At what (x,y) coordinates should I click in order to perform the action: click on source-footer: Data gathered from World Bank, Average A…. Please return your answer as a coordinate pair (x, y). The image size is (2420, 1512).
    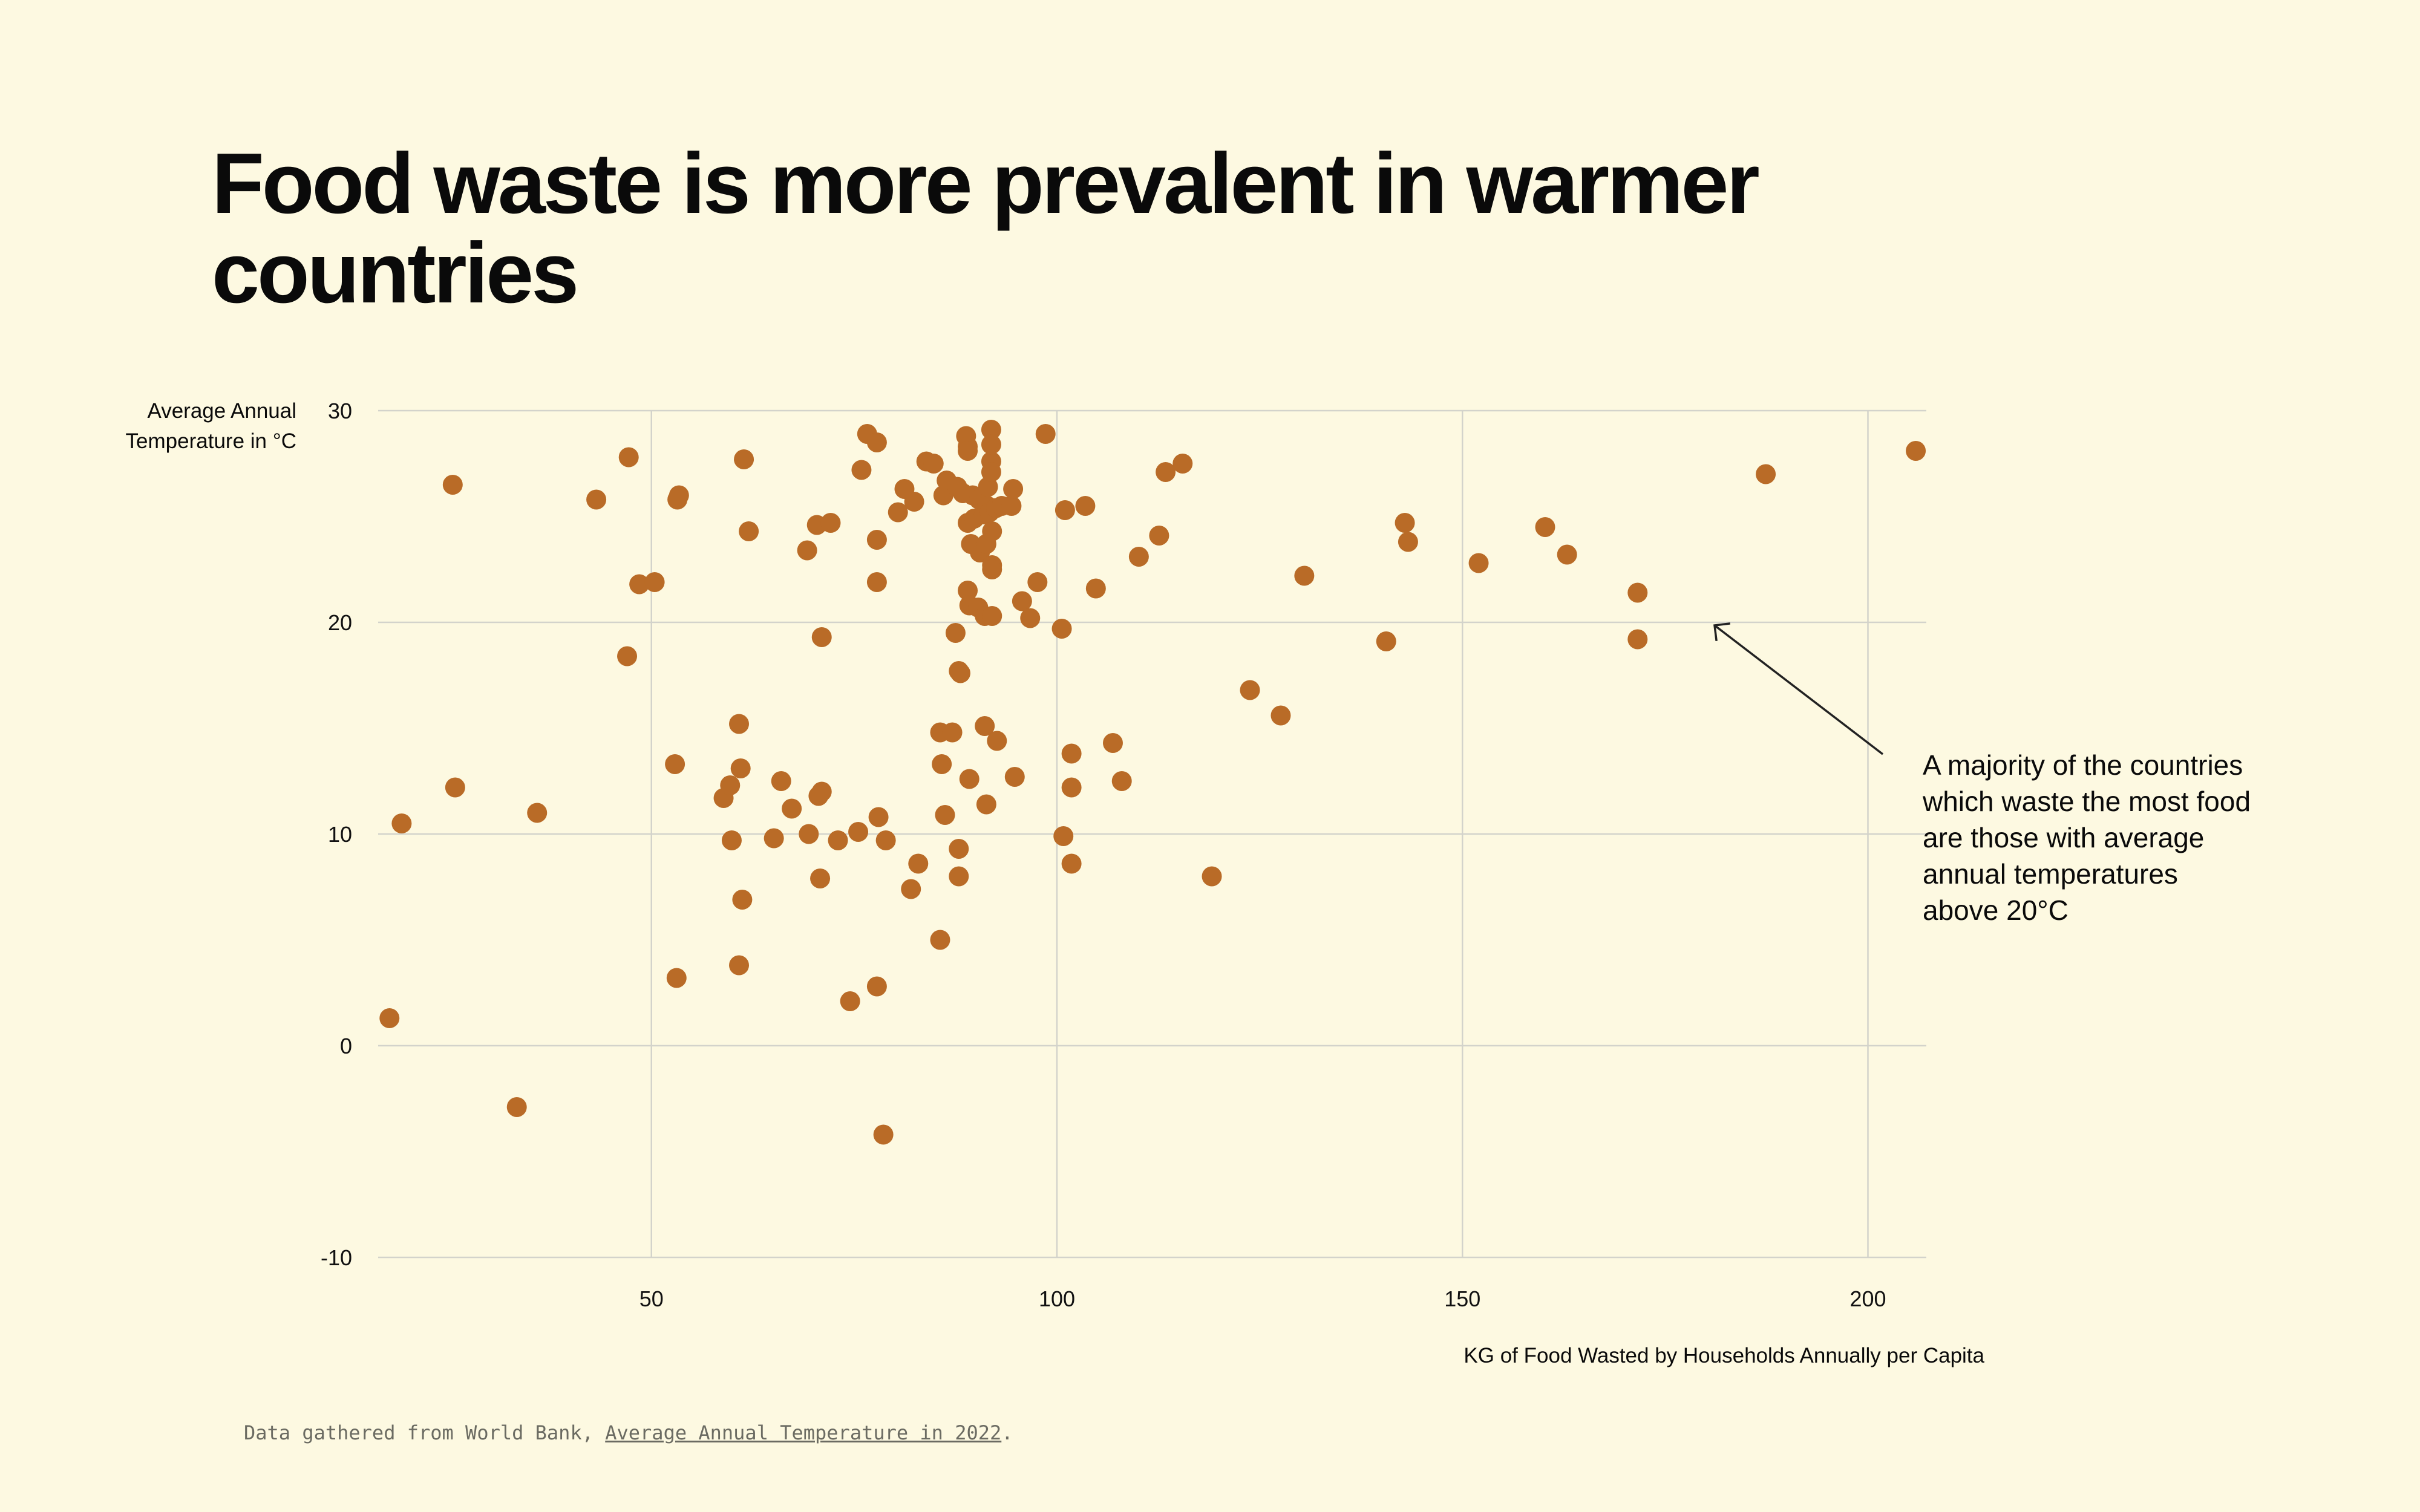
    Looking at the image, I should click on (628, 1432).